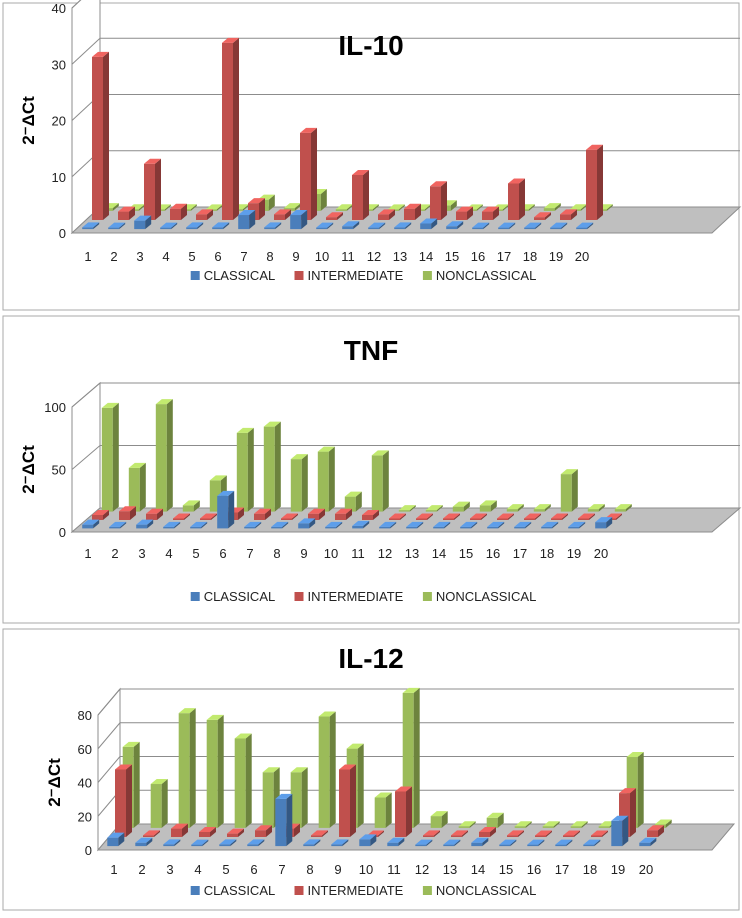 The image size is (742, 918). Describe the element at coordinates (530, 256) in the screenshot. I see `x-tick-label: 18` at that location.